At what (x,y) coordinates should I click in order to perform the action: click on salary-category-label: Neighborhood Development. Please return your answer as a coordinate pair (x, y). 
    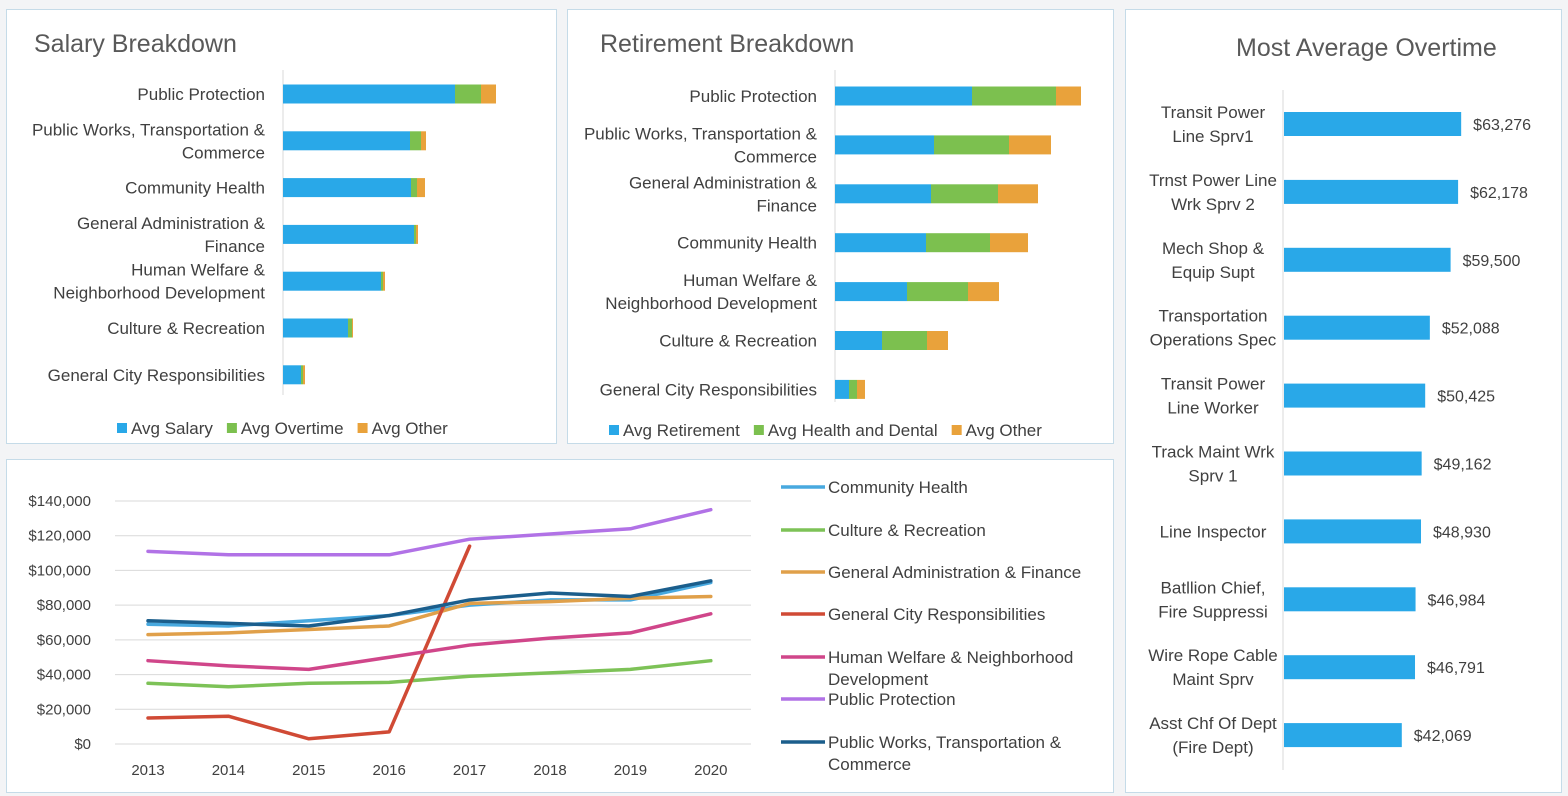
    Looking at the image, I should click on (159, 293).